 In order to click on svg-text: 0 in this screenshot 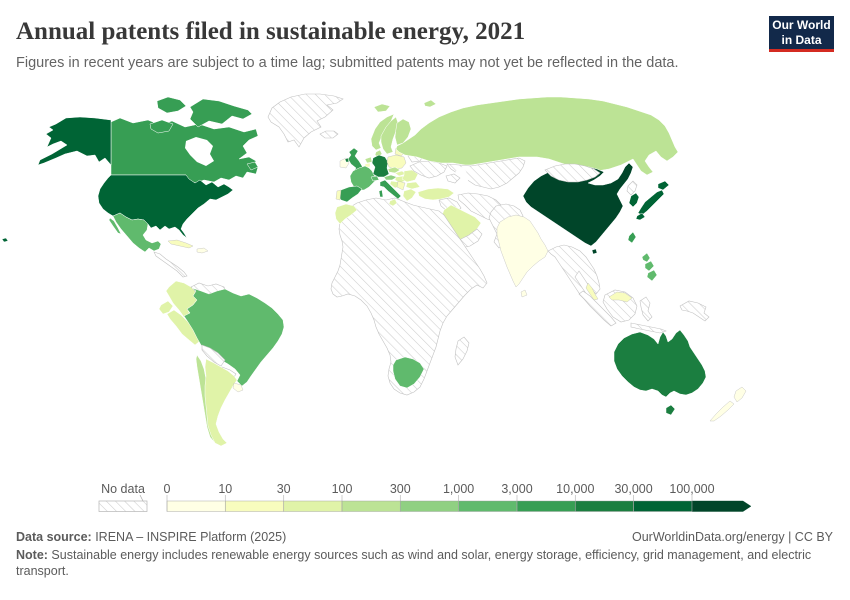, I will do `click(167, 489)`.